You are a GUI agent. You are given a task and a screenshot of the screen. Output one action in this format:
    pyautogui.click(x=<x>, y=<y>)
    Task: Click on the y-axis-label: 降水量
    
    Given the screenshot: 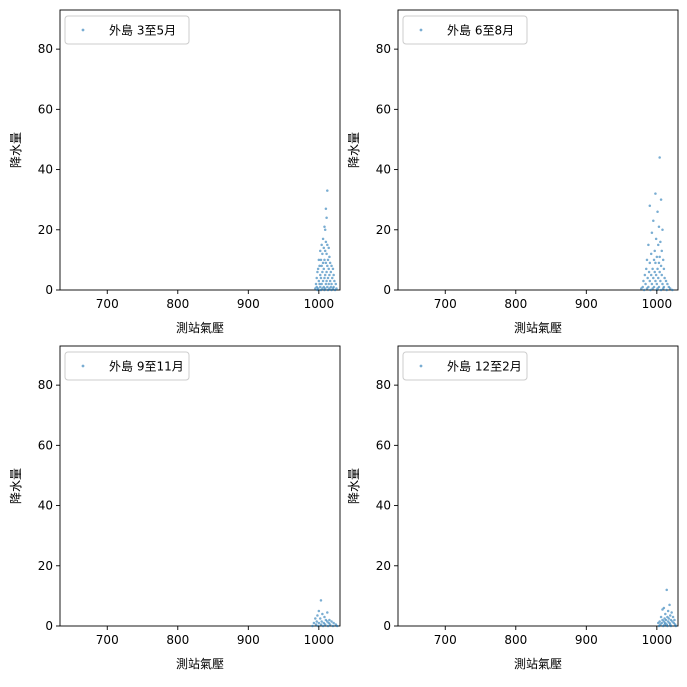 What is the action you would take?
    pyautogui.click(x=354, y=486)
    